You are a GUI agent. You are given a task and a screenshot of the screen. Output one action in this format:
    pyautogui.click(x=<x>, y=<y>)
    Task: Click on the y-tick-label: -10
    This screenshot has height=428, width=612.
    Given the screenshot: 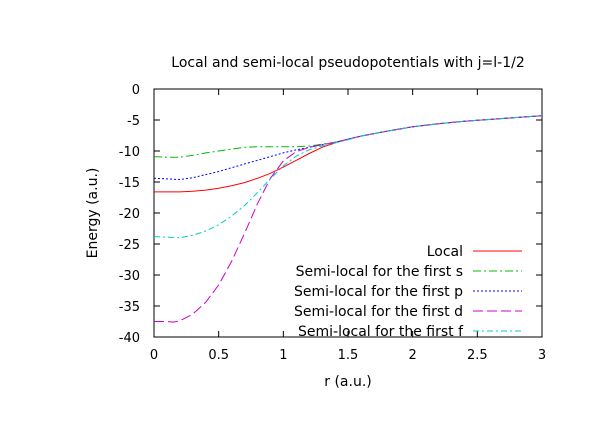 What is the action you would take?
    pyautogui.click(x=129, y=152)
    